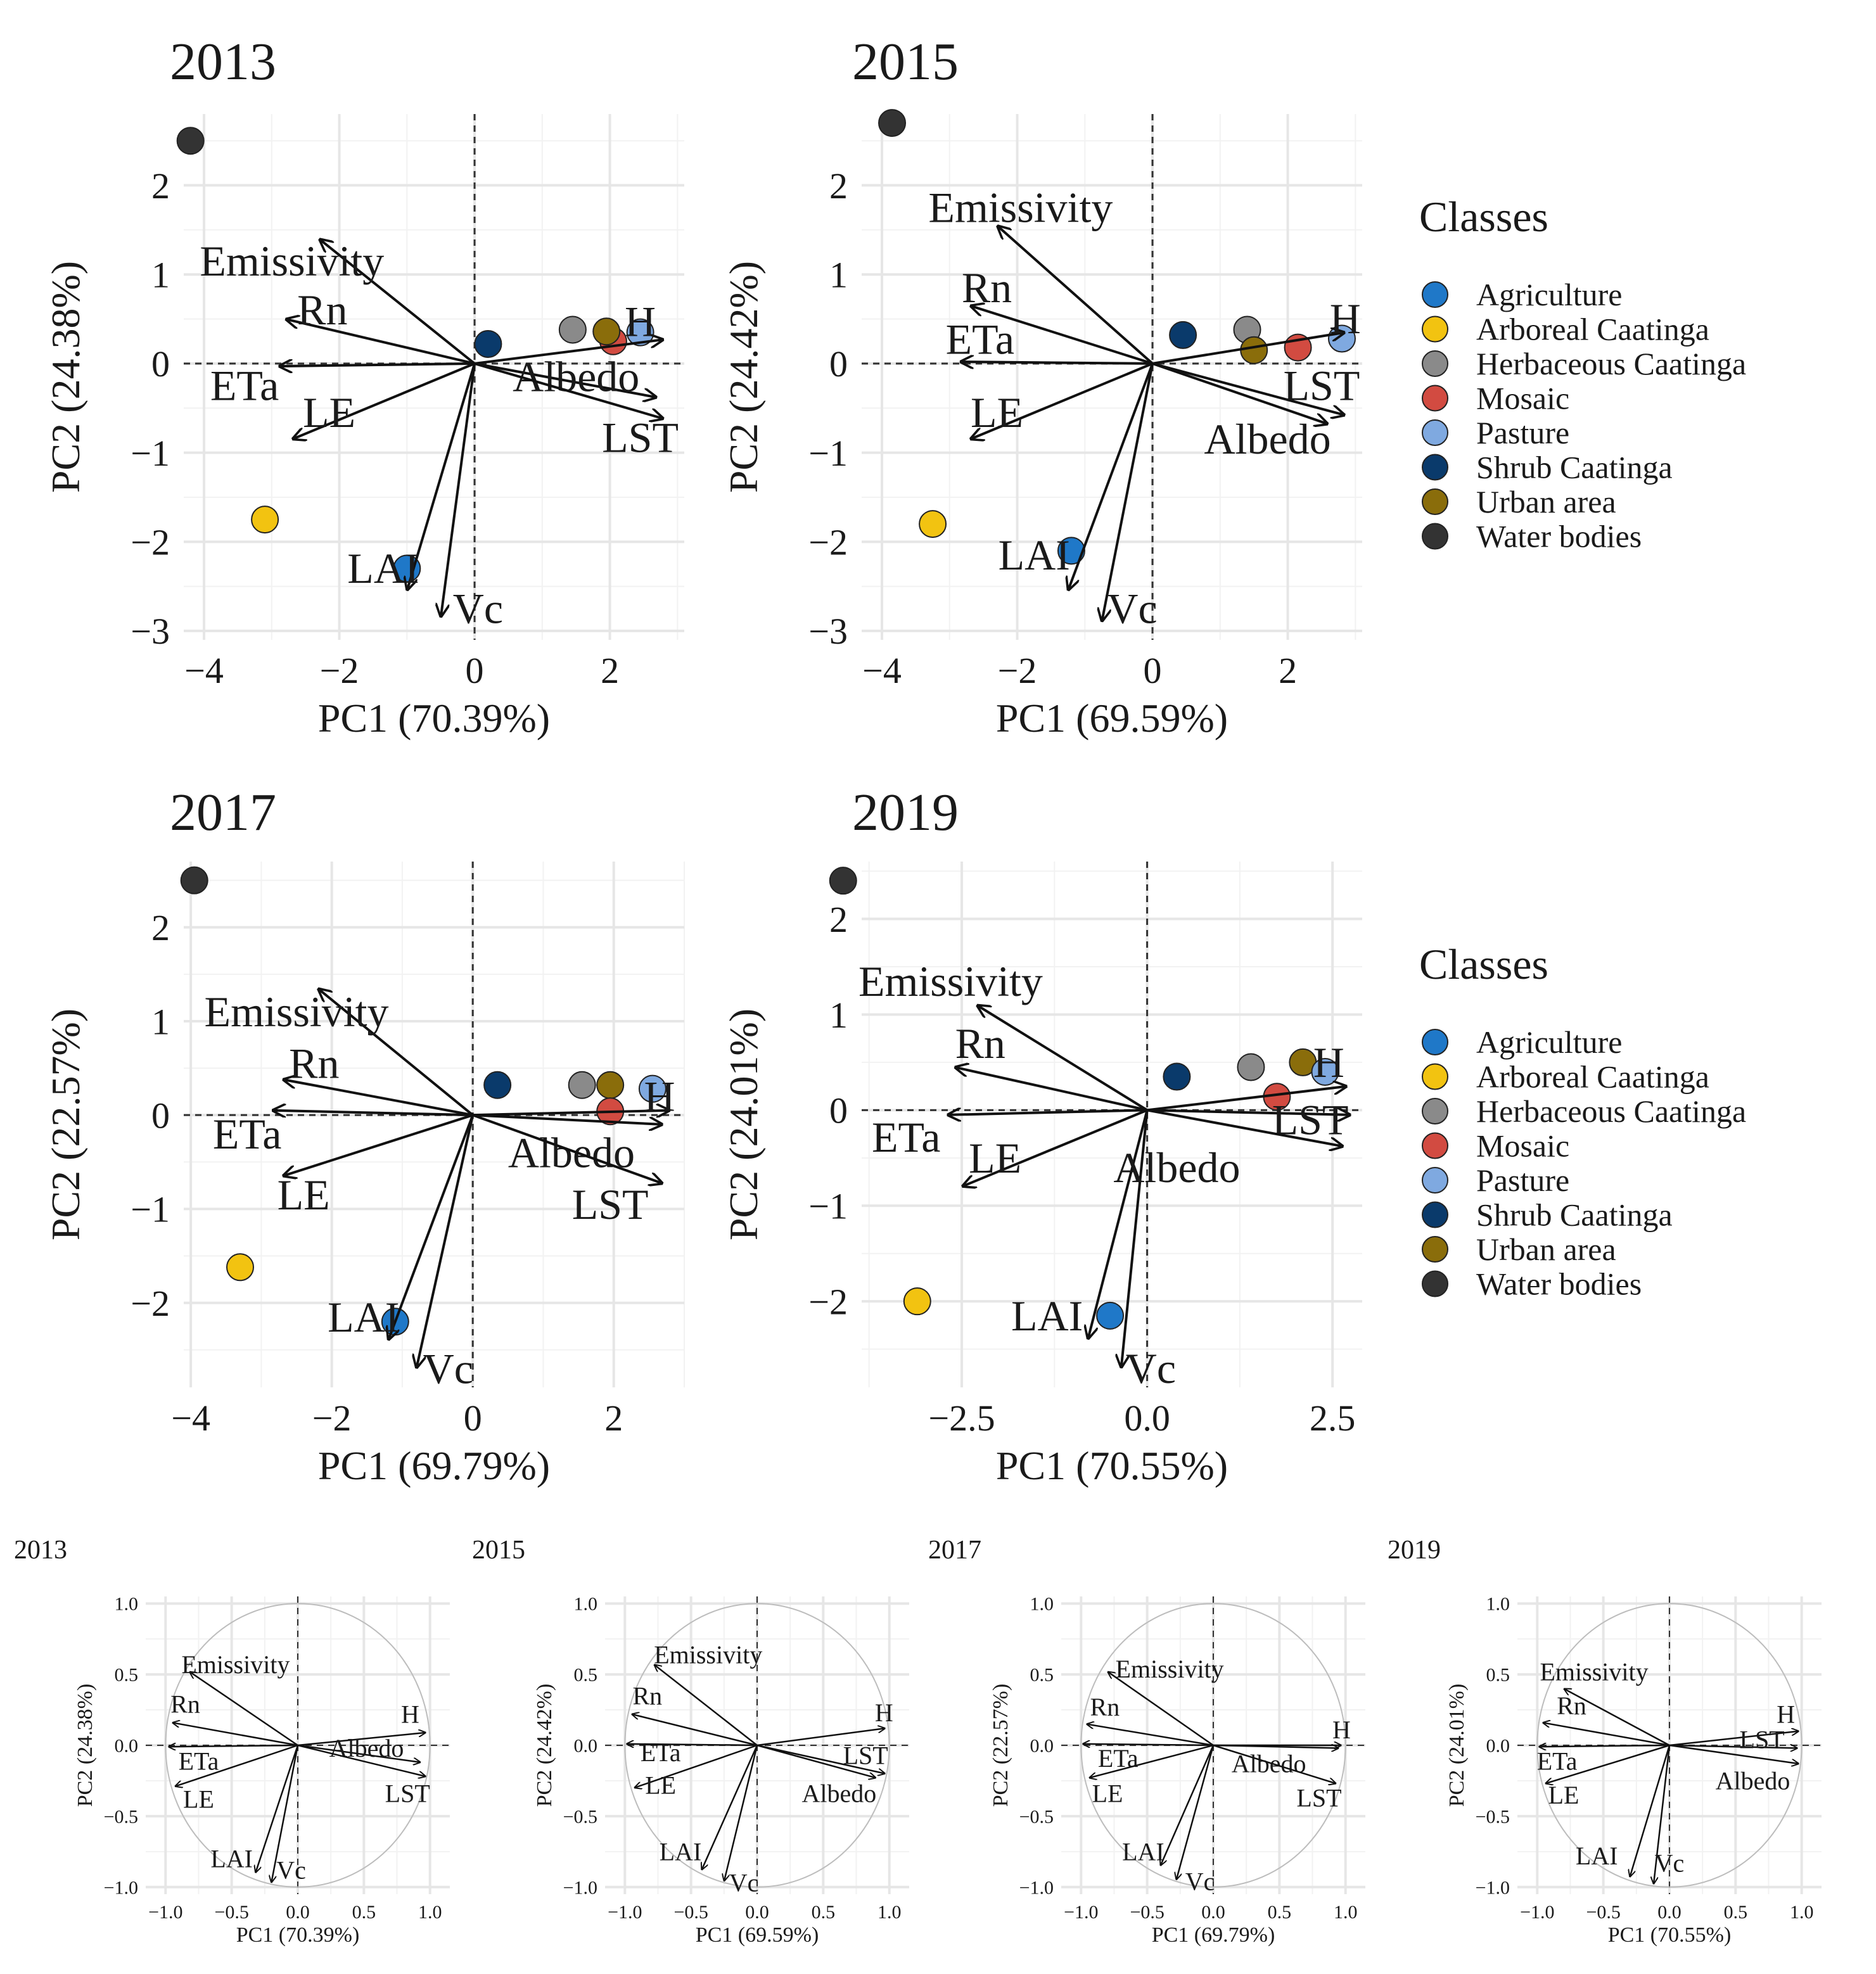  Describe the element at coordinates (204, 670) in the screenshot. I see `x-tick-label: −4` at that location.